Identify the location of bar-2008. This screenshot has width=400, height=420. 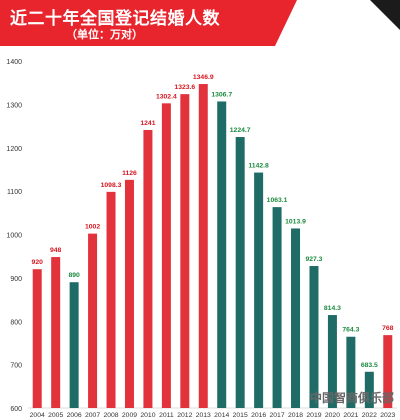
(111, 299).